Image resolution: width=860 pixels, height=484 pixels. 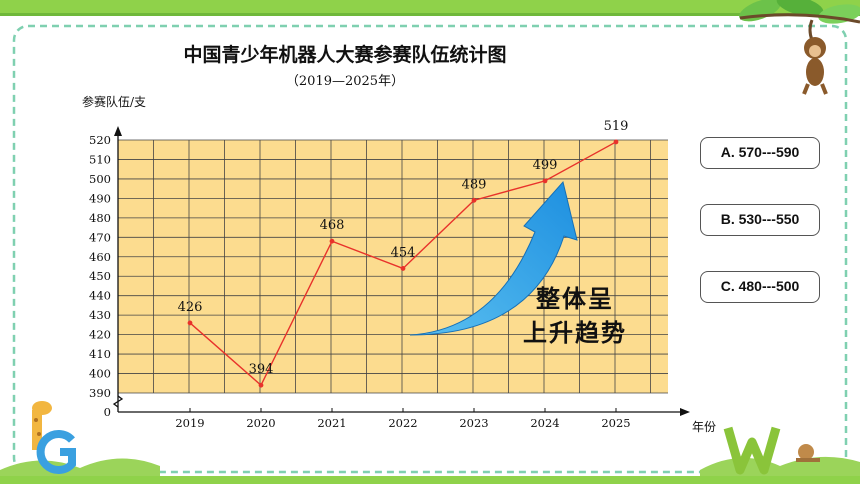 What do you see at coordinates (100, 140) in the screenshot?
I see `y-tick-label: 520` at bounding box center [100, 140].